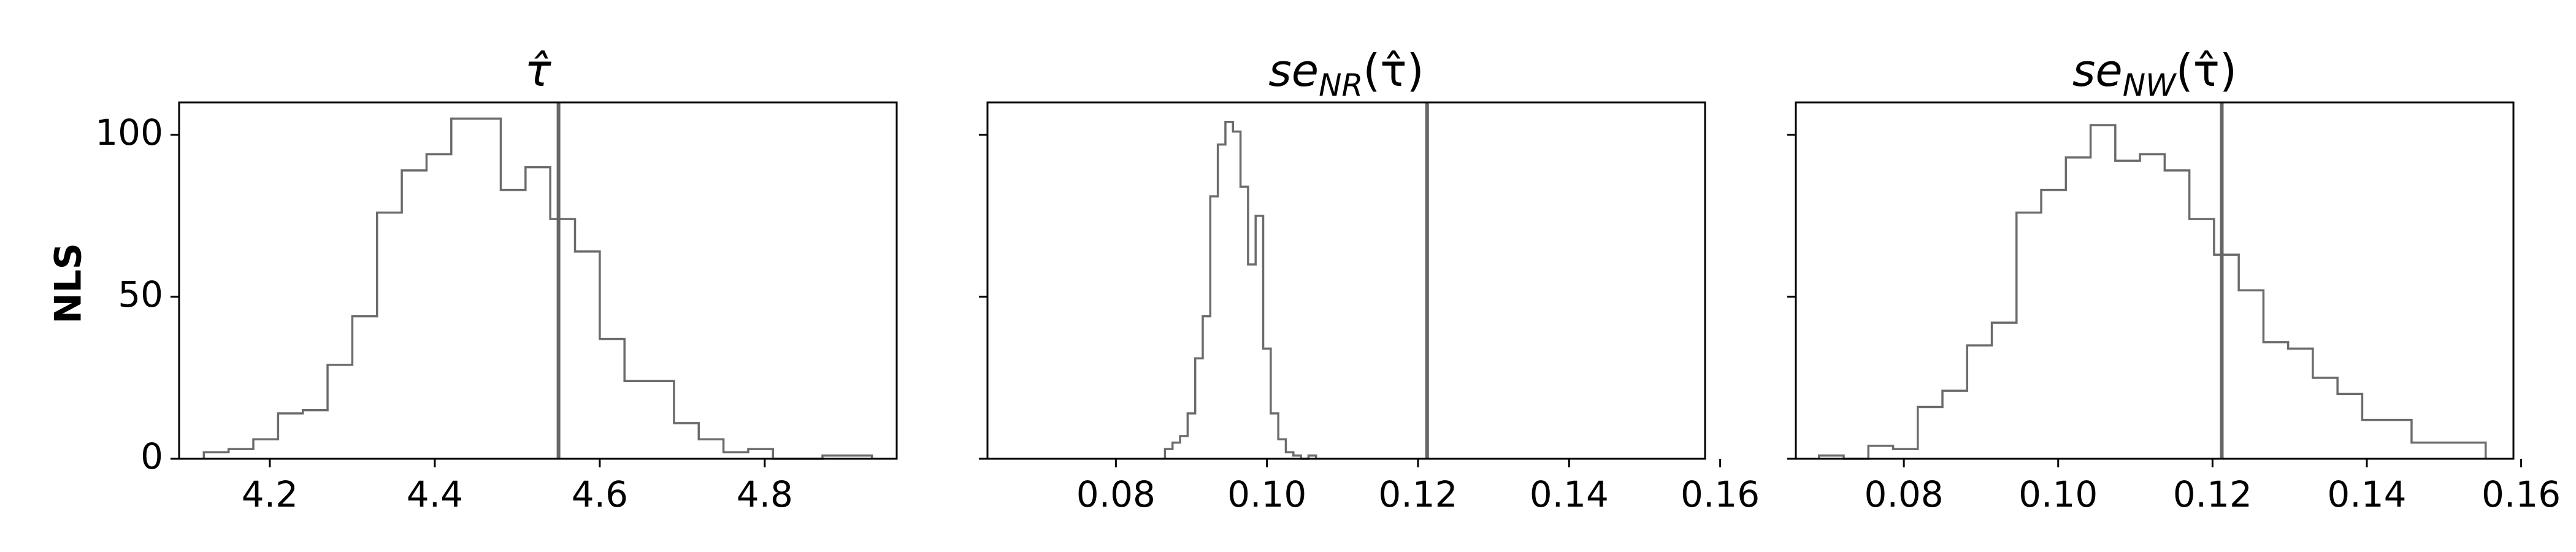  I want to click on row-label: NLS, so click(68, 283).